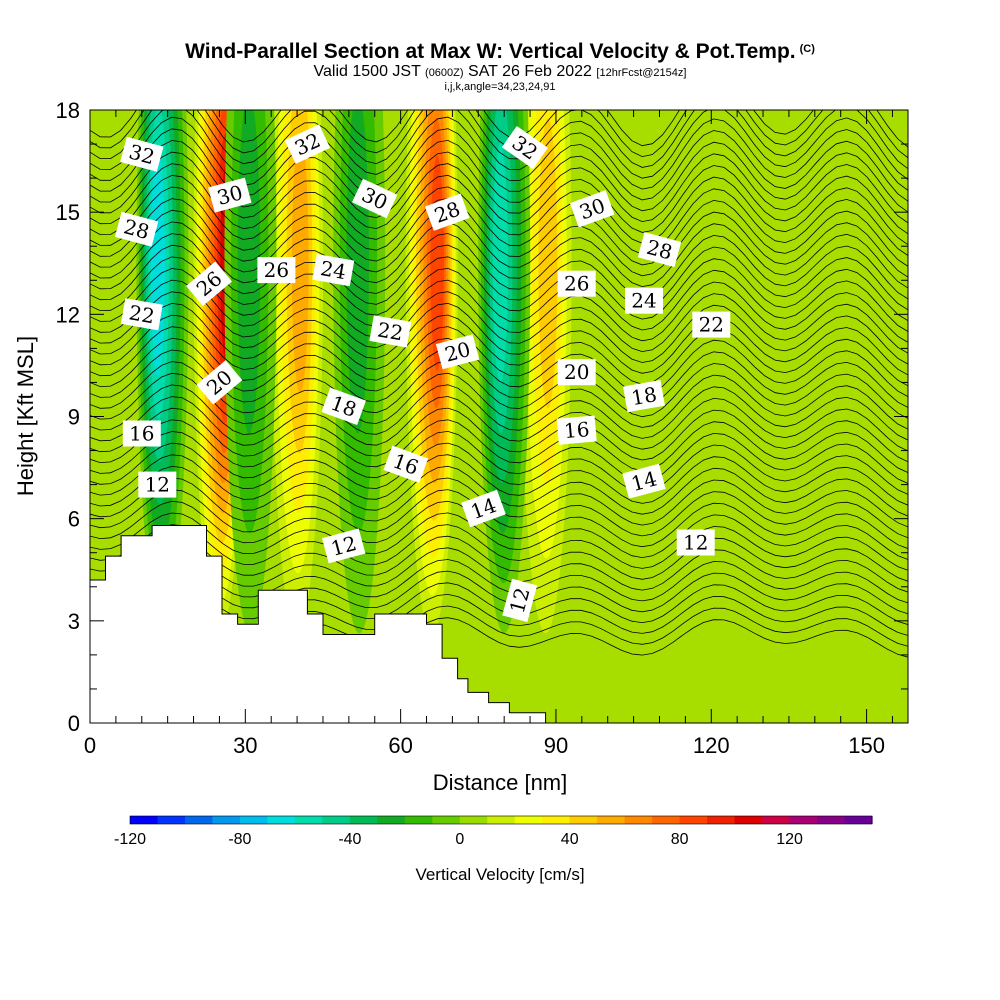 This screenshot has height=1000, width=1000. What do you see at coordinates (25, 416) in the screenshot?
I see `y-axis-title: Height [Kft MSL]` at bounding box center [25, 416].